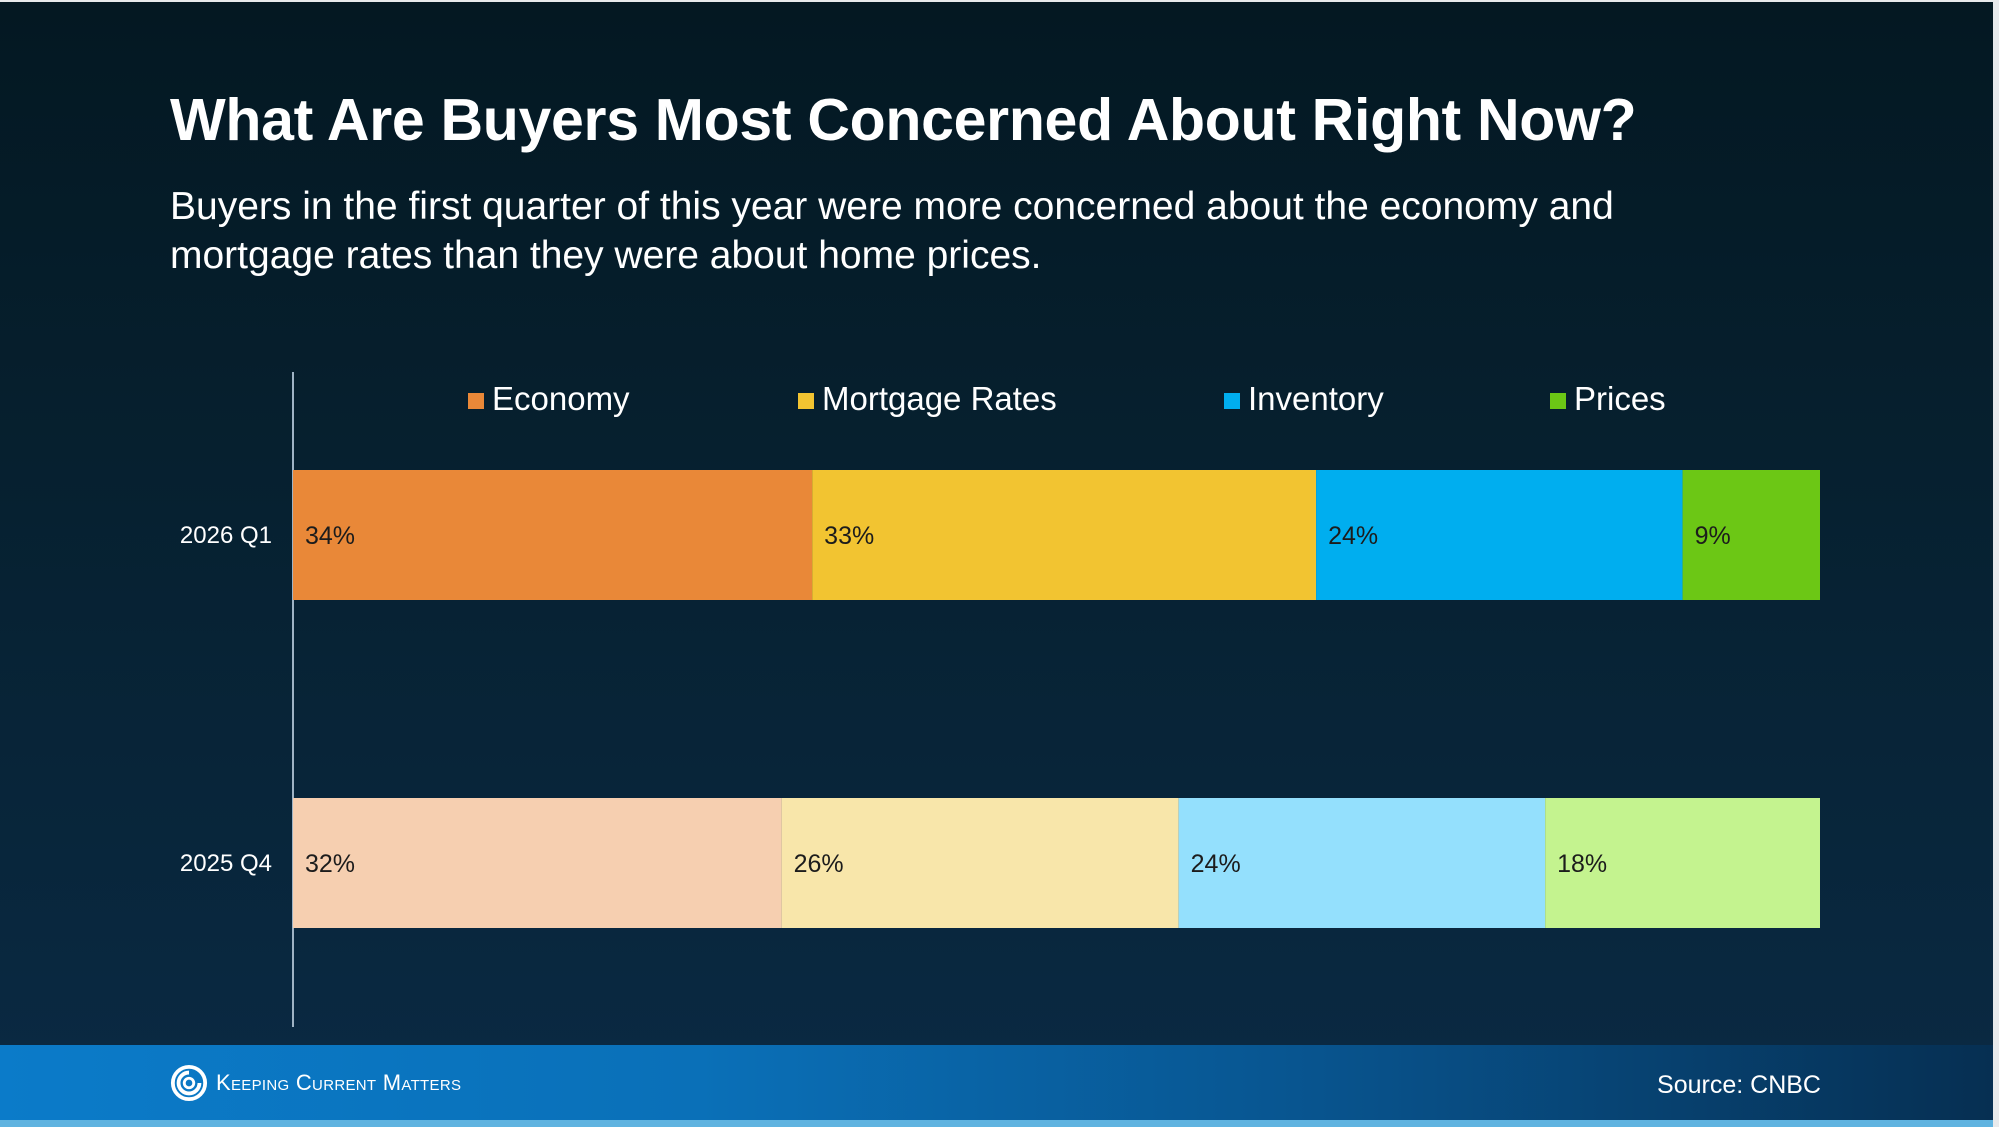  What do you see at coordinates (1713, 536) in the screenshot?
I see `data-label: 9%` at bounding box center [1713, 536].